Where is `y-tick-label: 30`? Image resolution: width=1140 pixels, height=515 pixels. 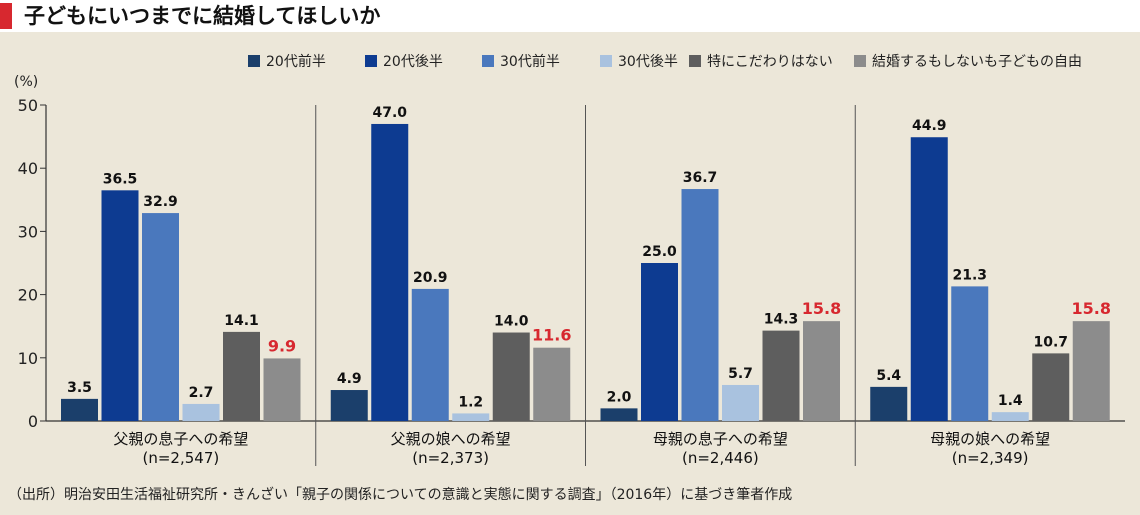 y-tick-label: 30 is located at coordinates (28, 231).